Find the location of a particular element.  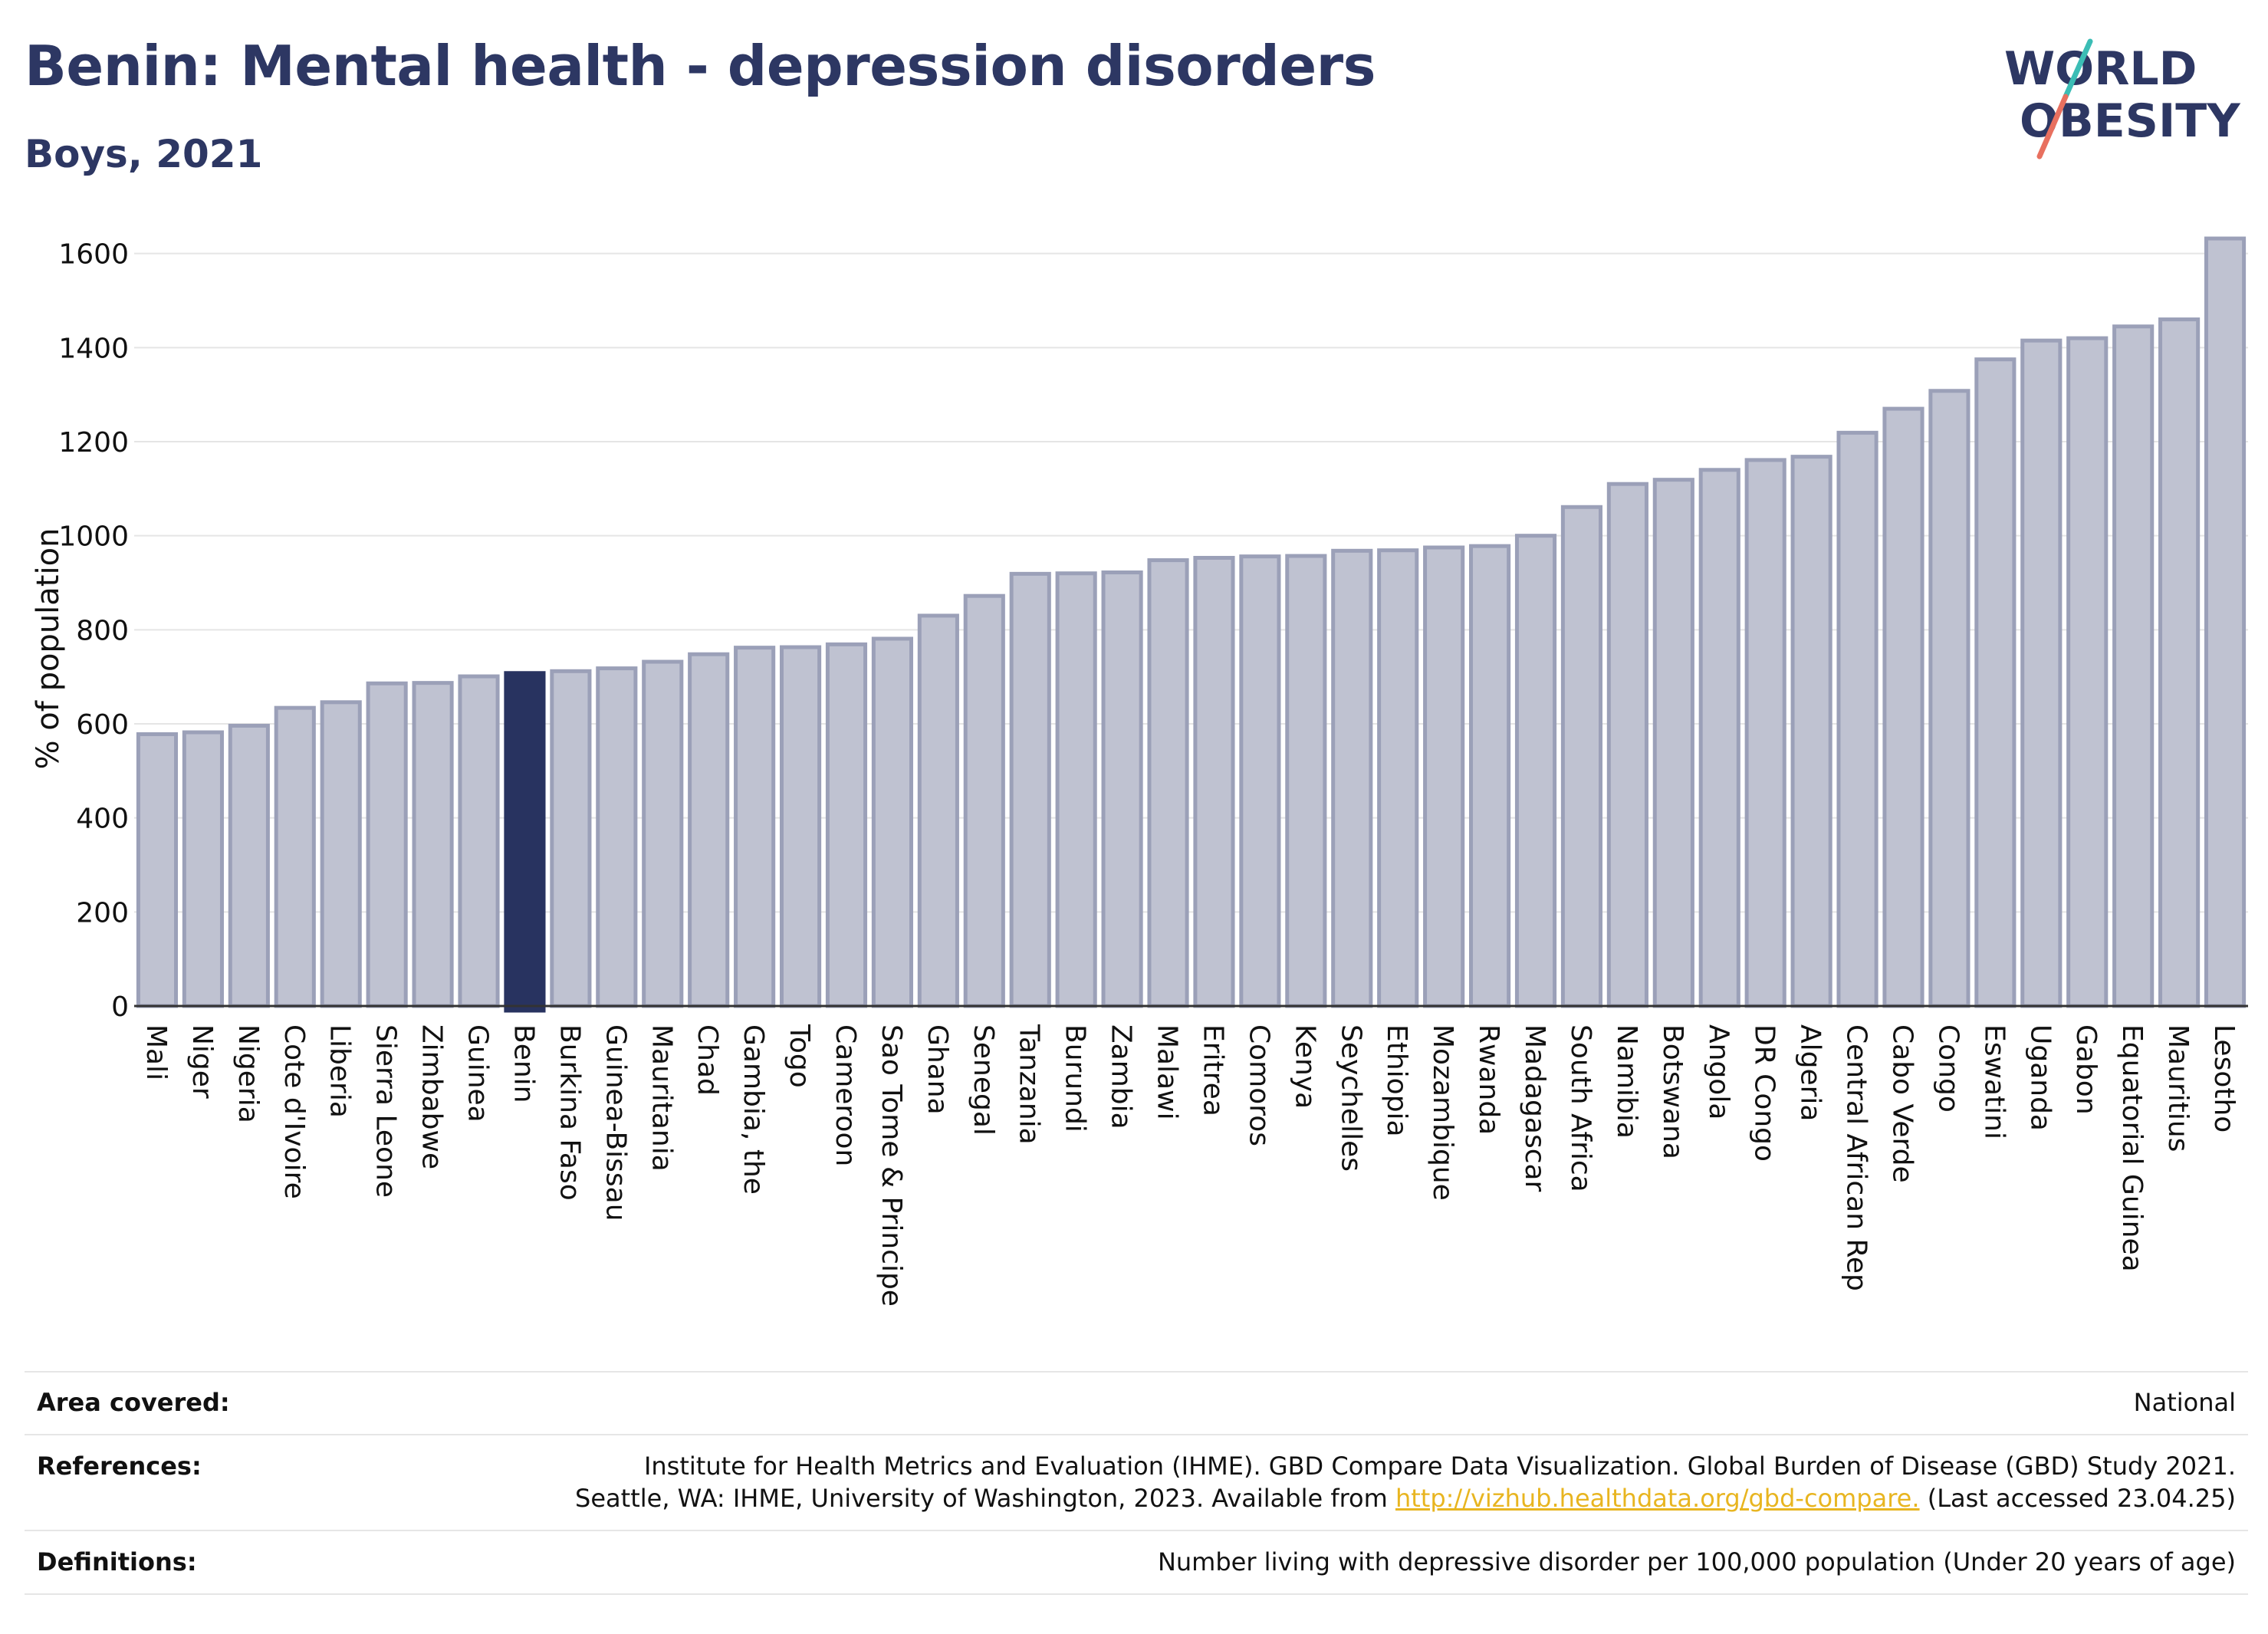

y-axis-ticks: 0 200 400 600 800 1000 1200 1400 1600 is located at coordinates (93, 631).